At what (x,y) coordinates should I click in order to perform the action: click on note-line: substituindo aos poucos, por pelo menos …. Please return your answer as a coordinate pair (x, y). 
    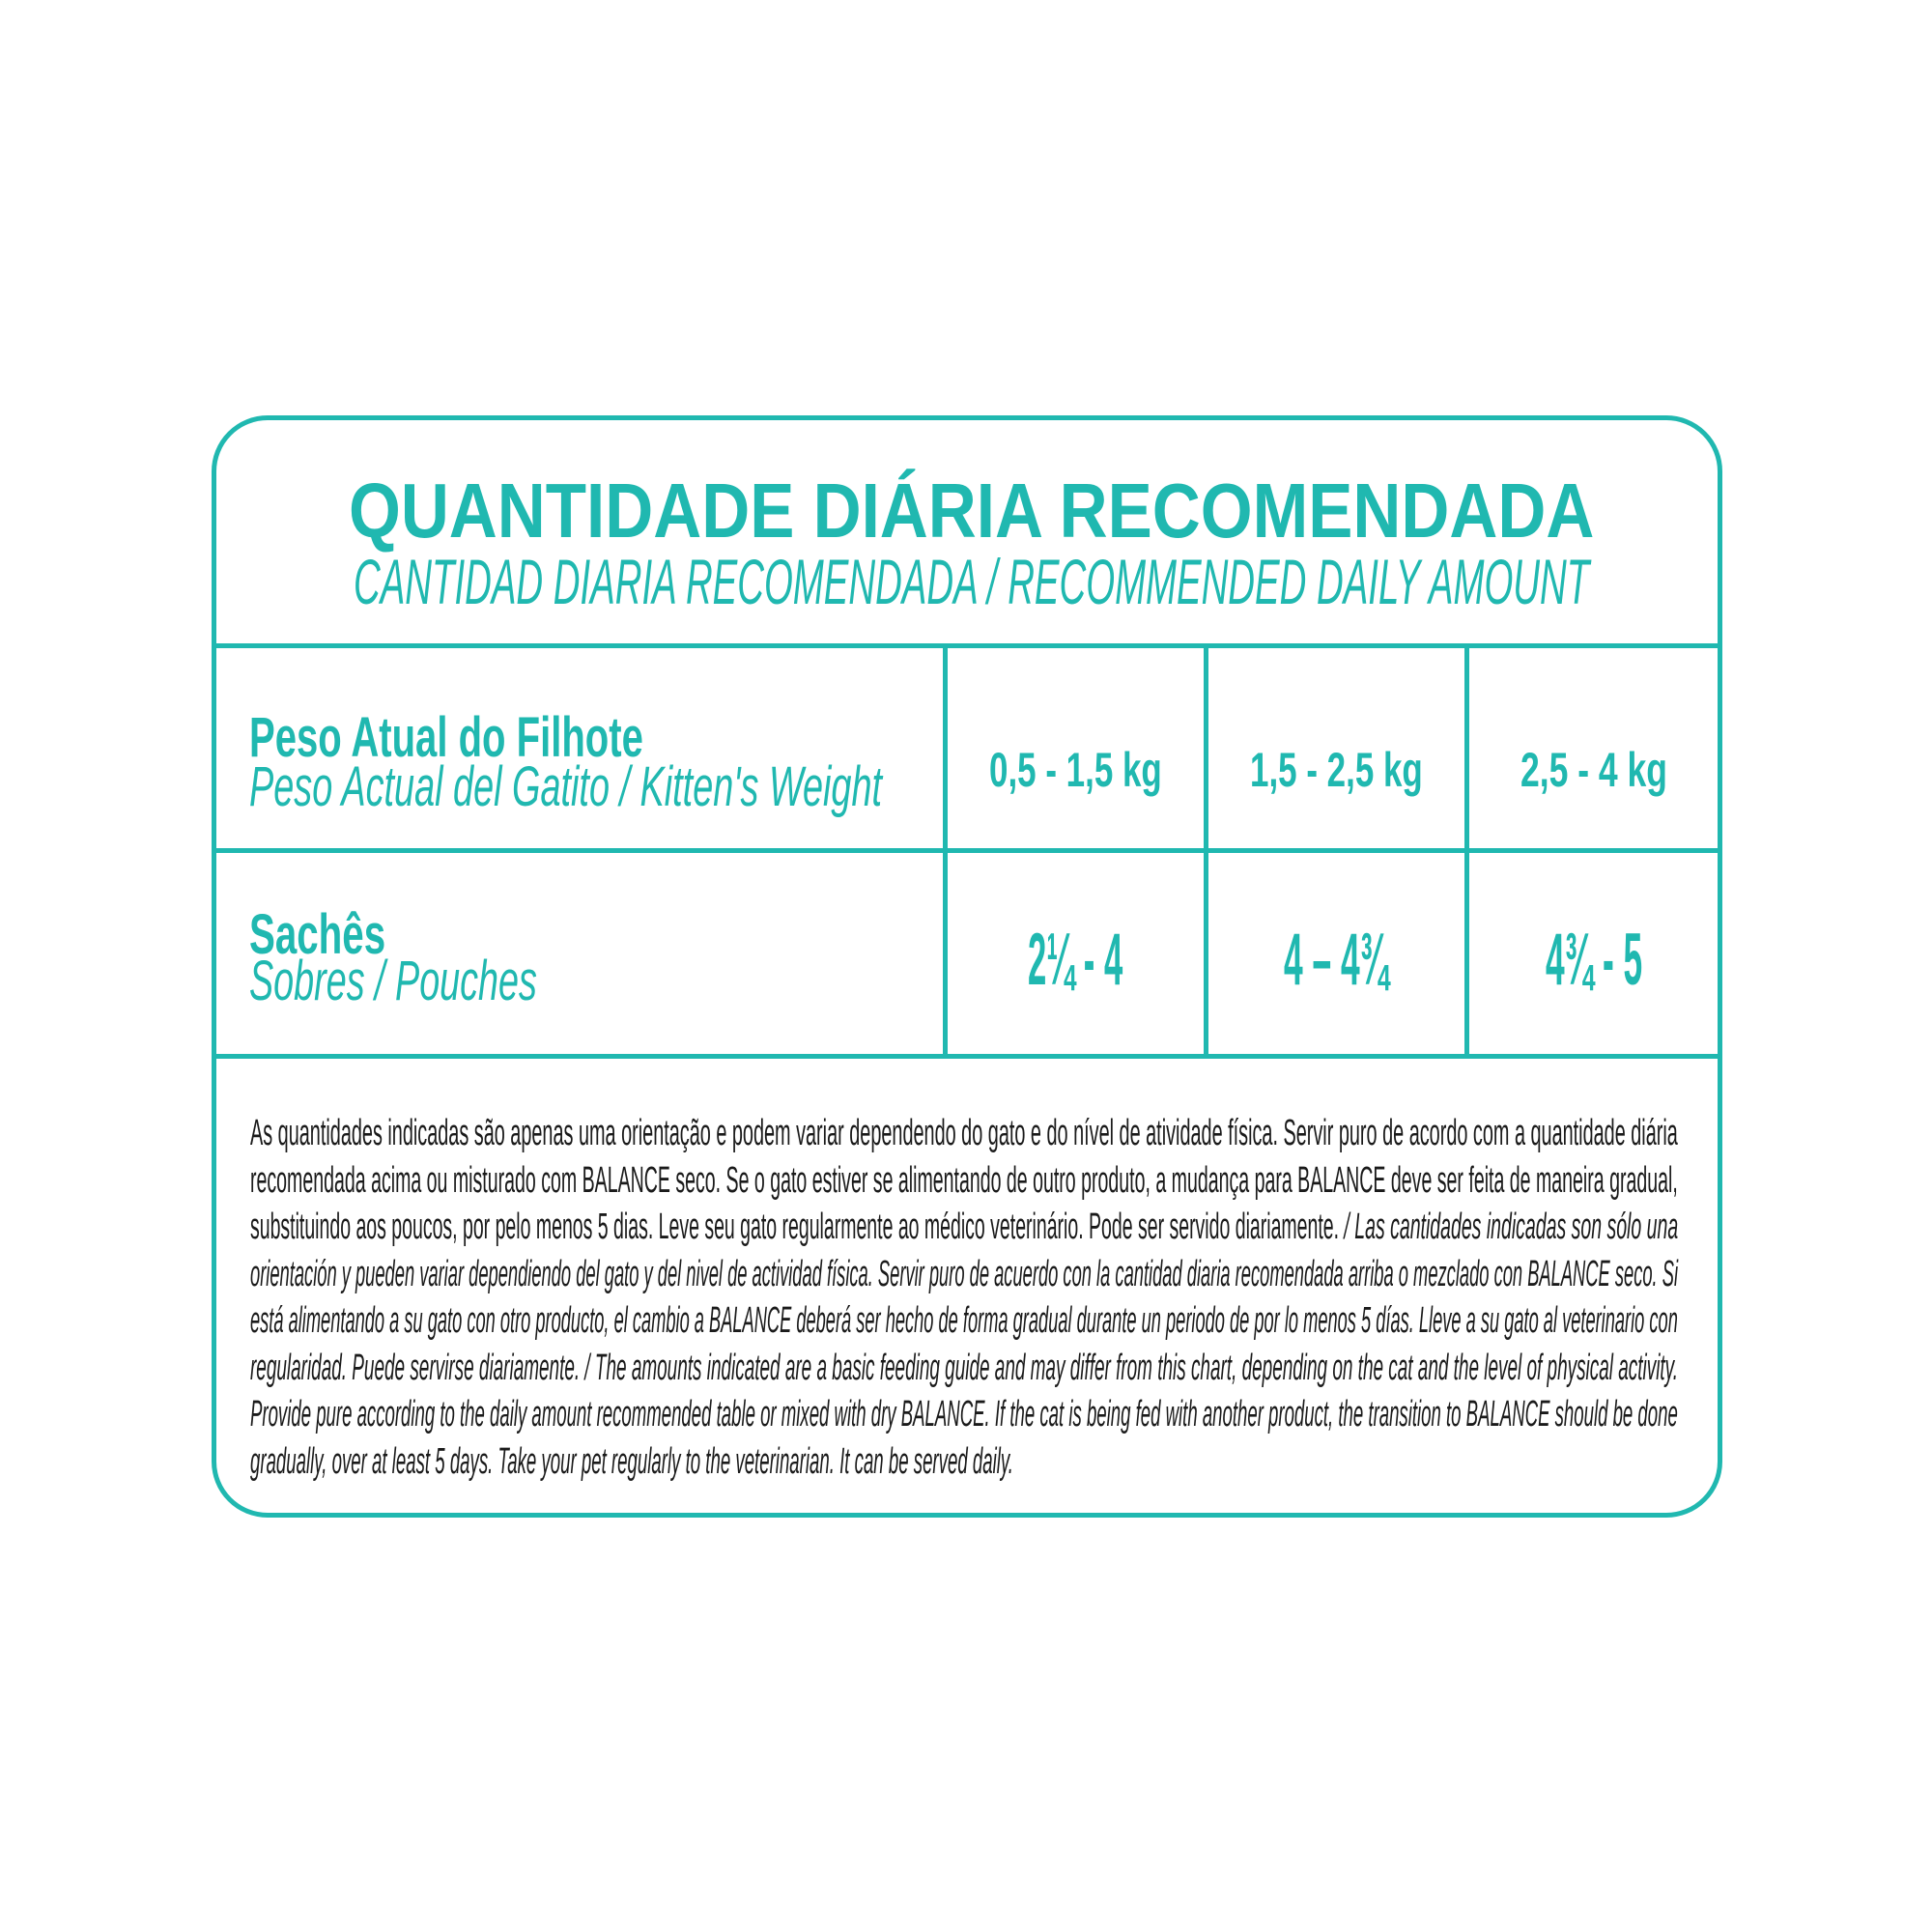
    Looking at the image, I should click on (964, 1226).